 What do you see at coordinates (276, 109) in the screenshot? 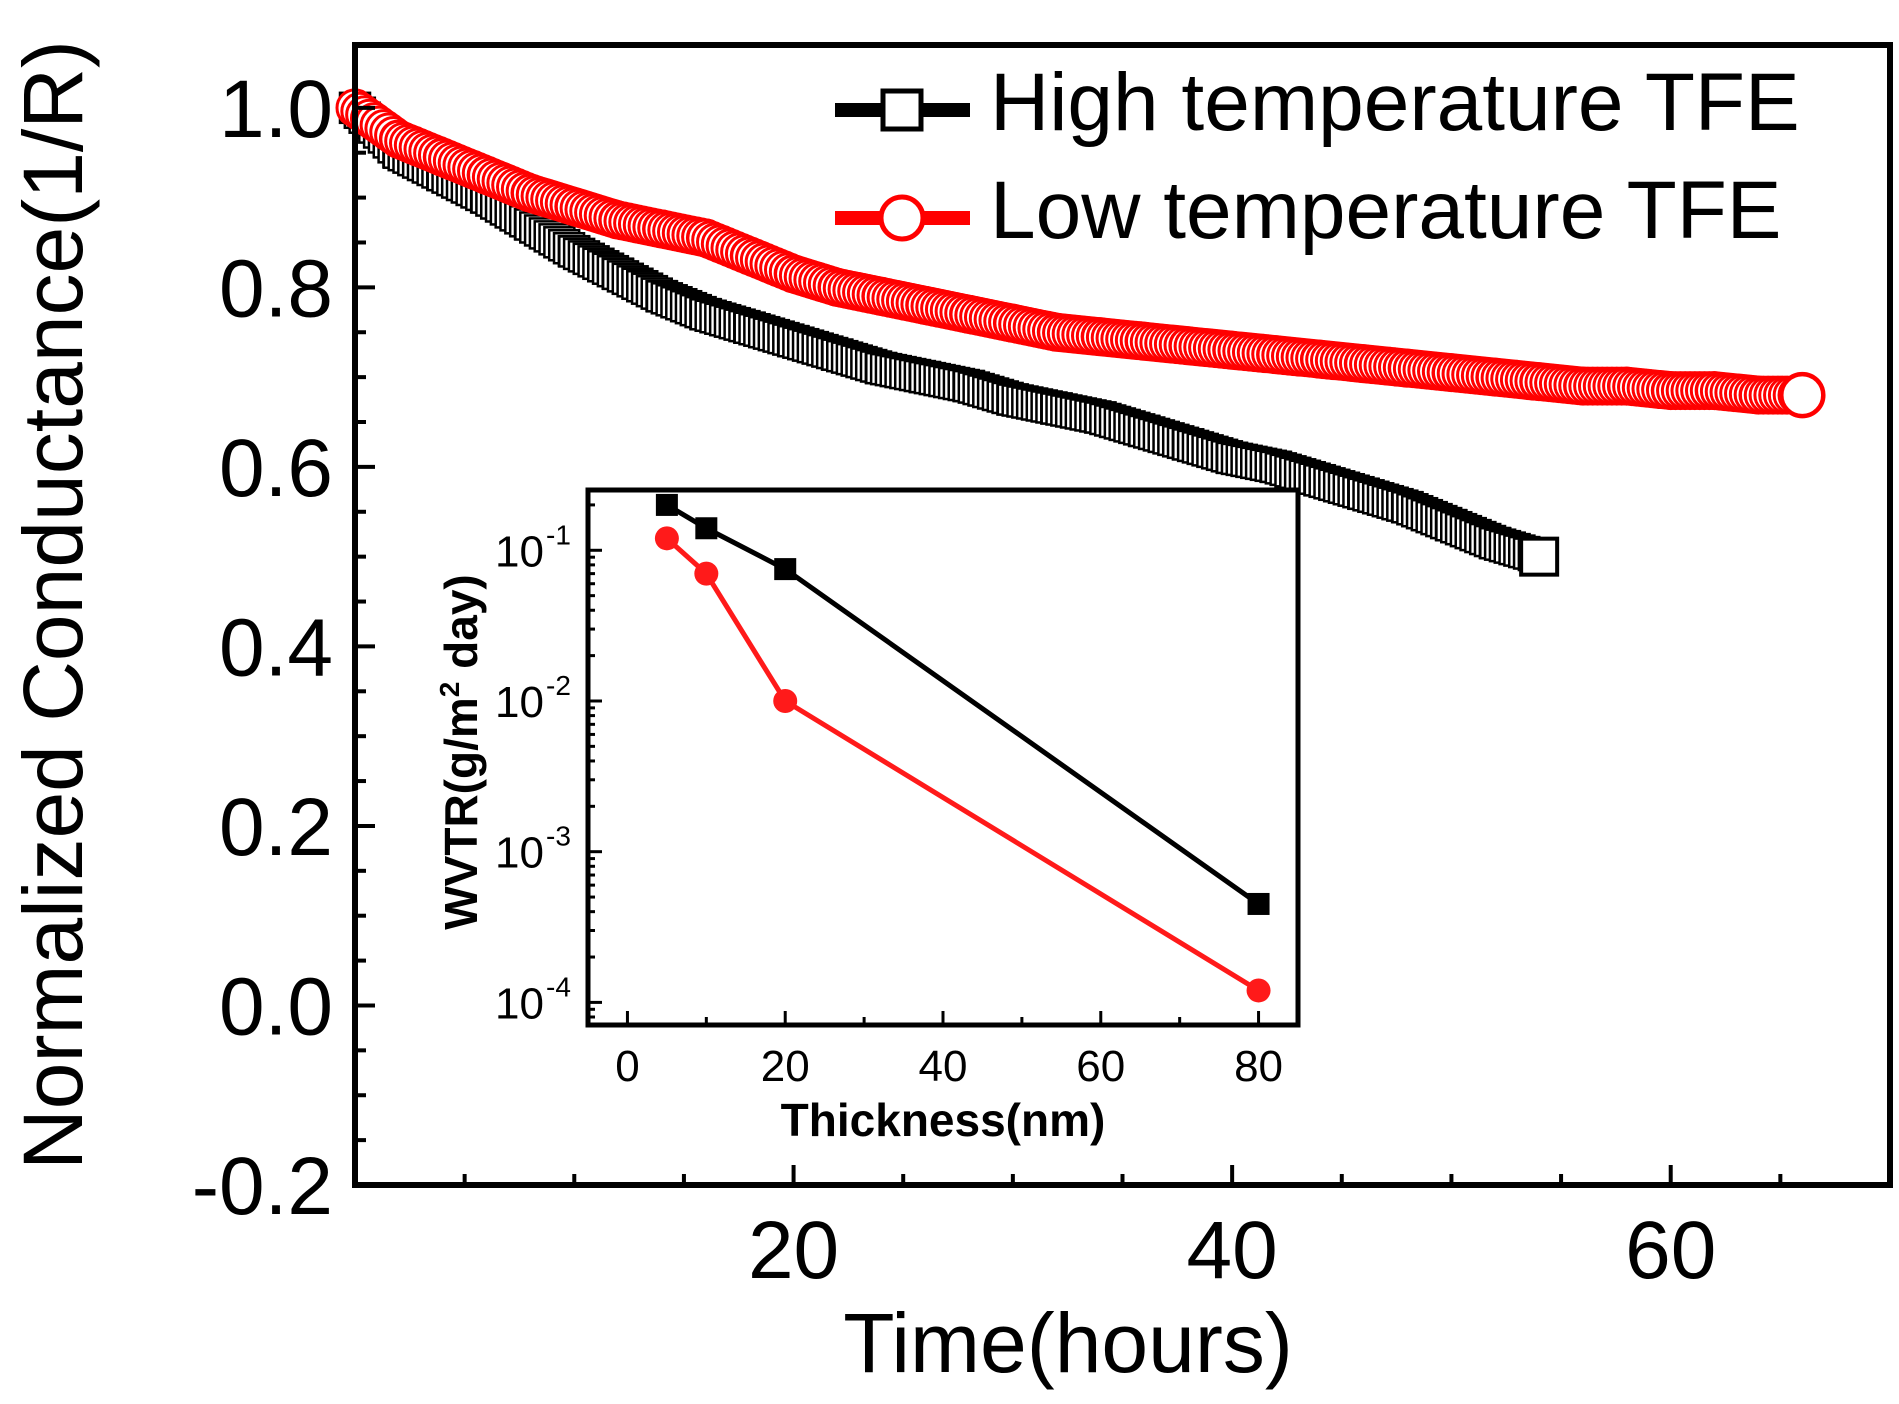
I see `main-y-tick-label: 1.0` at bounding box center [276, 109].